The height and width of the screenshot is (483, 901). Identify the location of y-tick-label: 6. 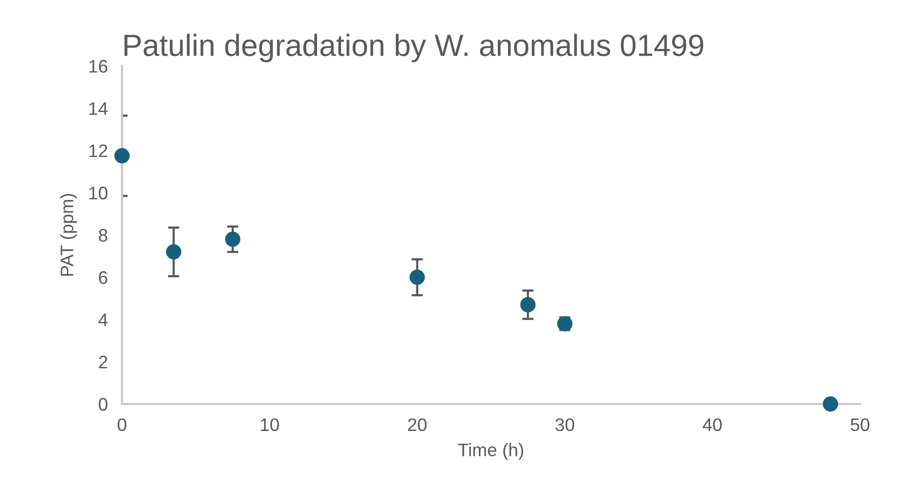
(103, 277).